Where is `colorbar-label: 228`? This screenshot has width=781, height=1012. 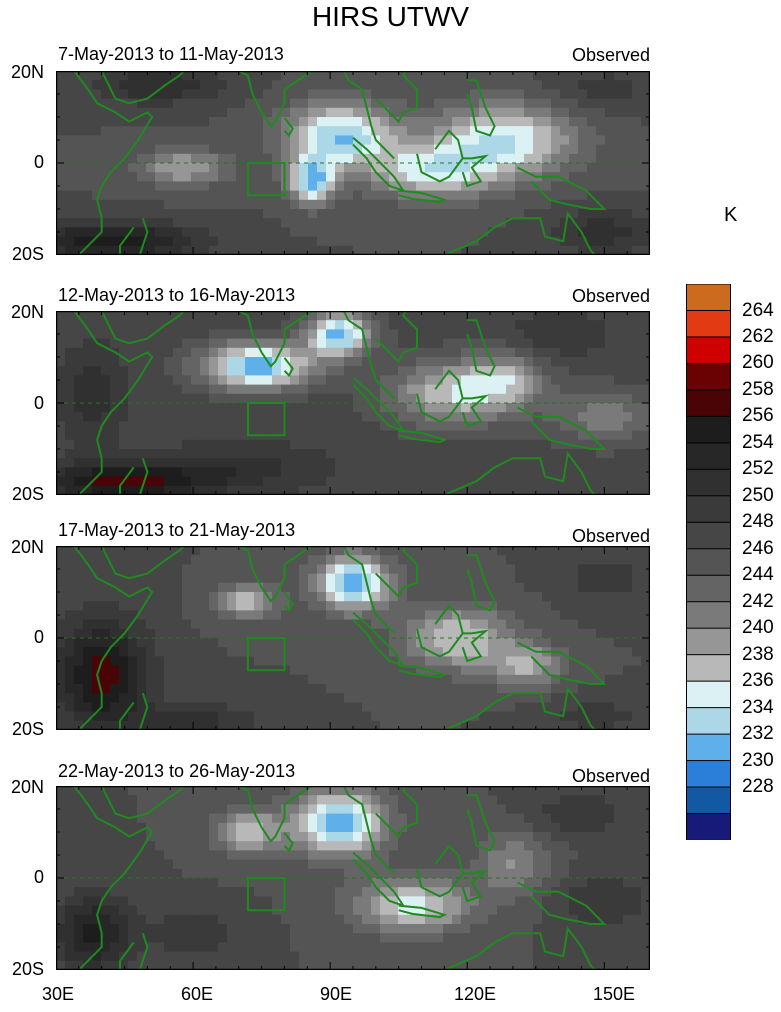
colorbar-label: 228 is located at coordinates (758, 786).